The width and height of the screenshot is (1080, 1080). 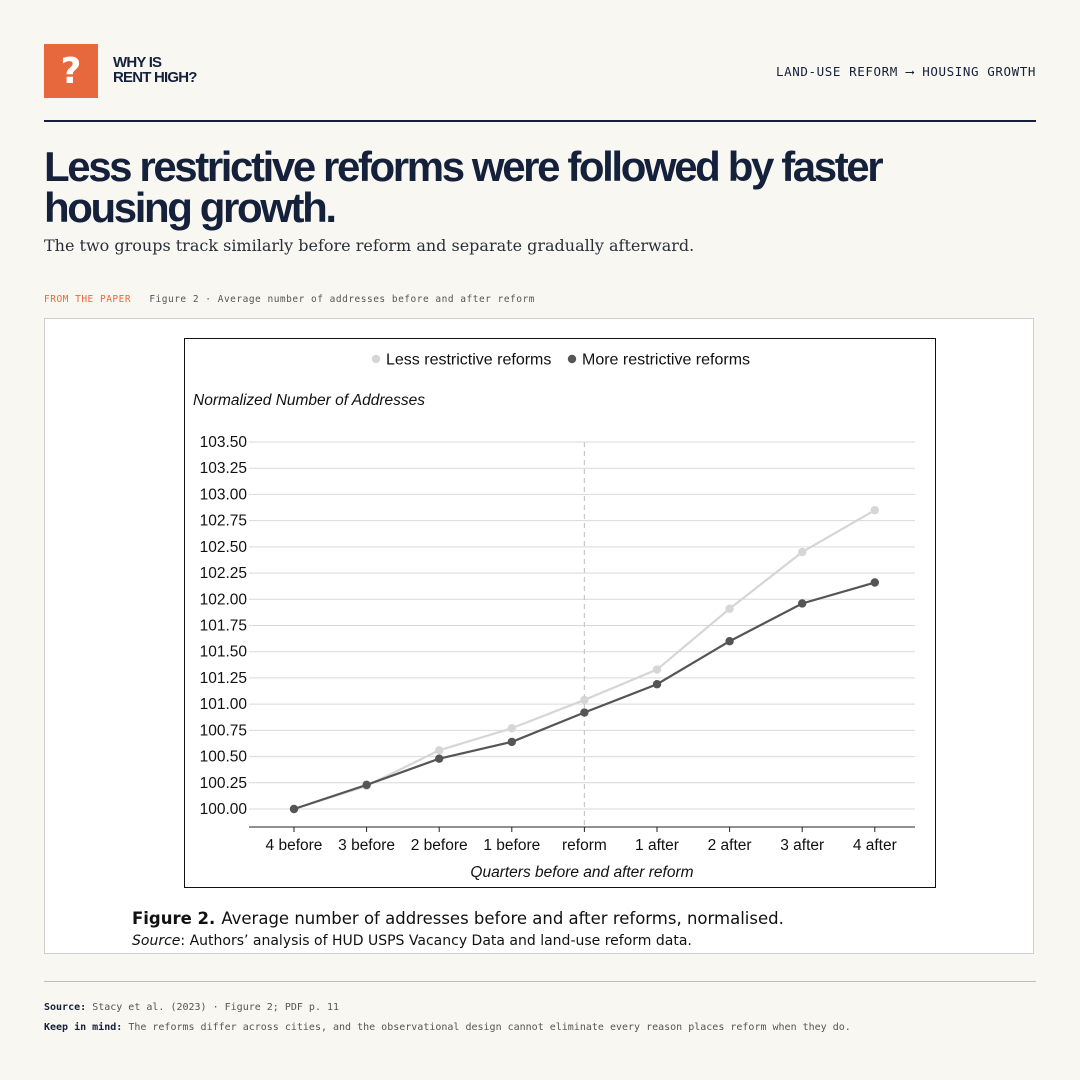 I want to click on topic-label: LAND-USE REFORM ⟶ HOUSING GROWTH, so click(x=906, y=71).